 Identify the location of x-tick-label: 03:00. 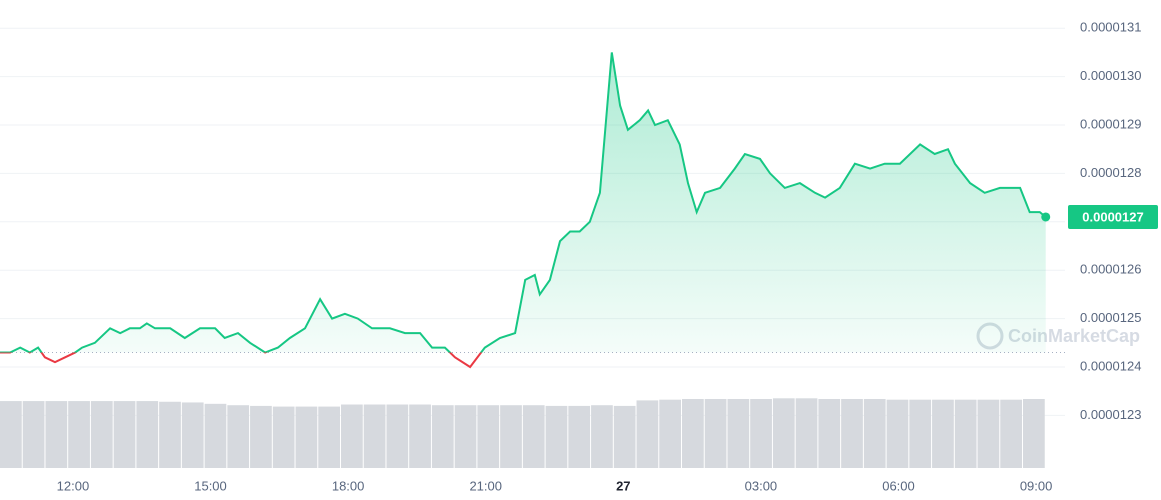
(761, 485).